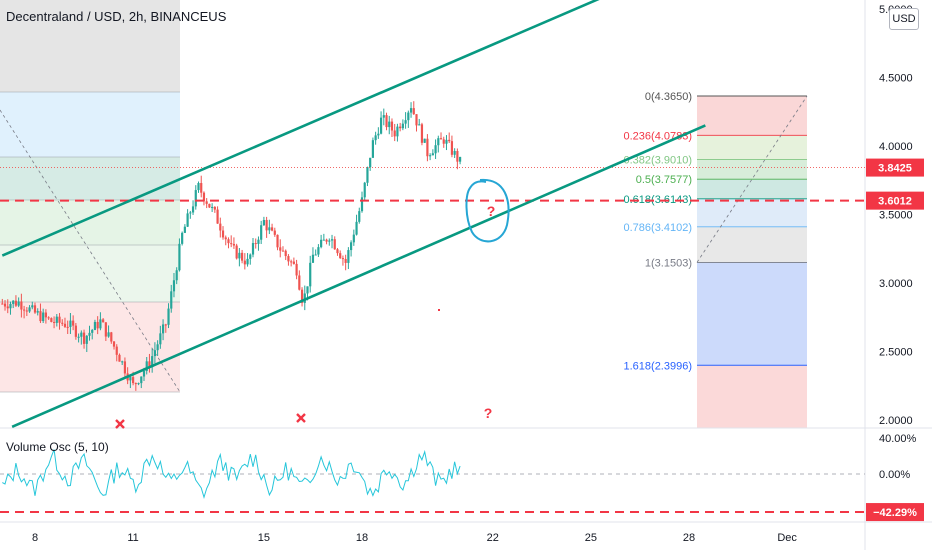 The image size is (932, 550). I want to click on fib-level-label: 0.382(3.9010), so click(658, 161).